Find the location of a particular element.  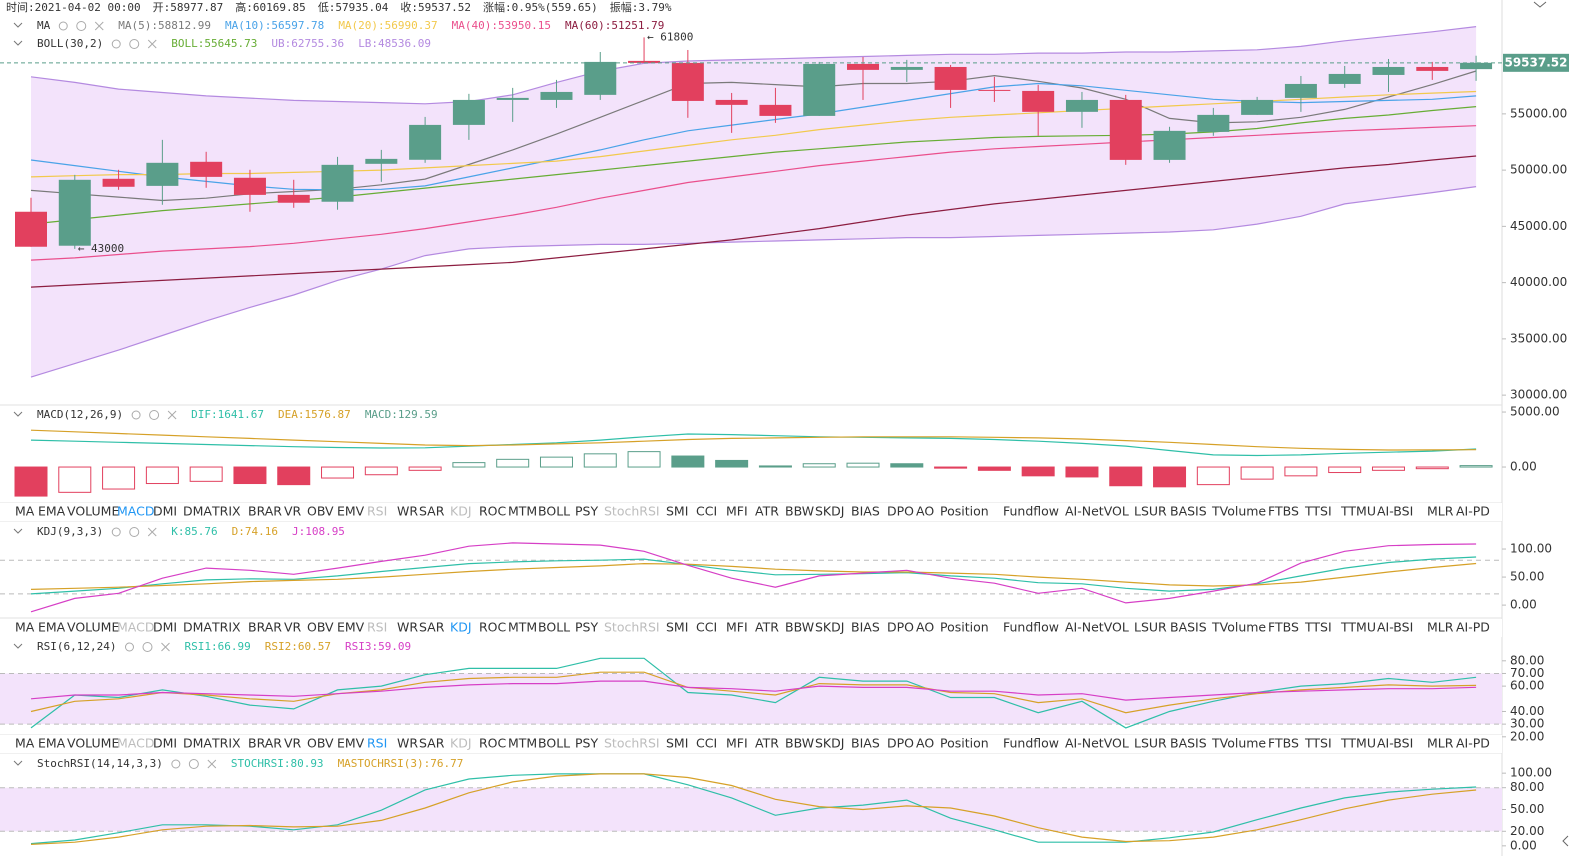

indicator-tab: BIAS is located at coordinates (865, 743).